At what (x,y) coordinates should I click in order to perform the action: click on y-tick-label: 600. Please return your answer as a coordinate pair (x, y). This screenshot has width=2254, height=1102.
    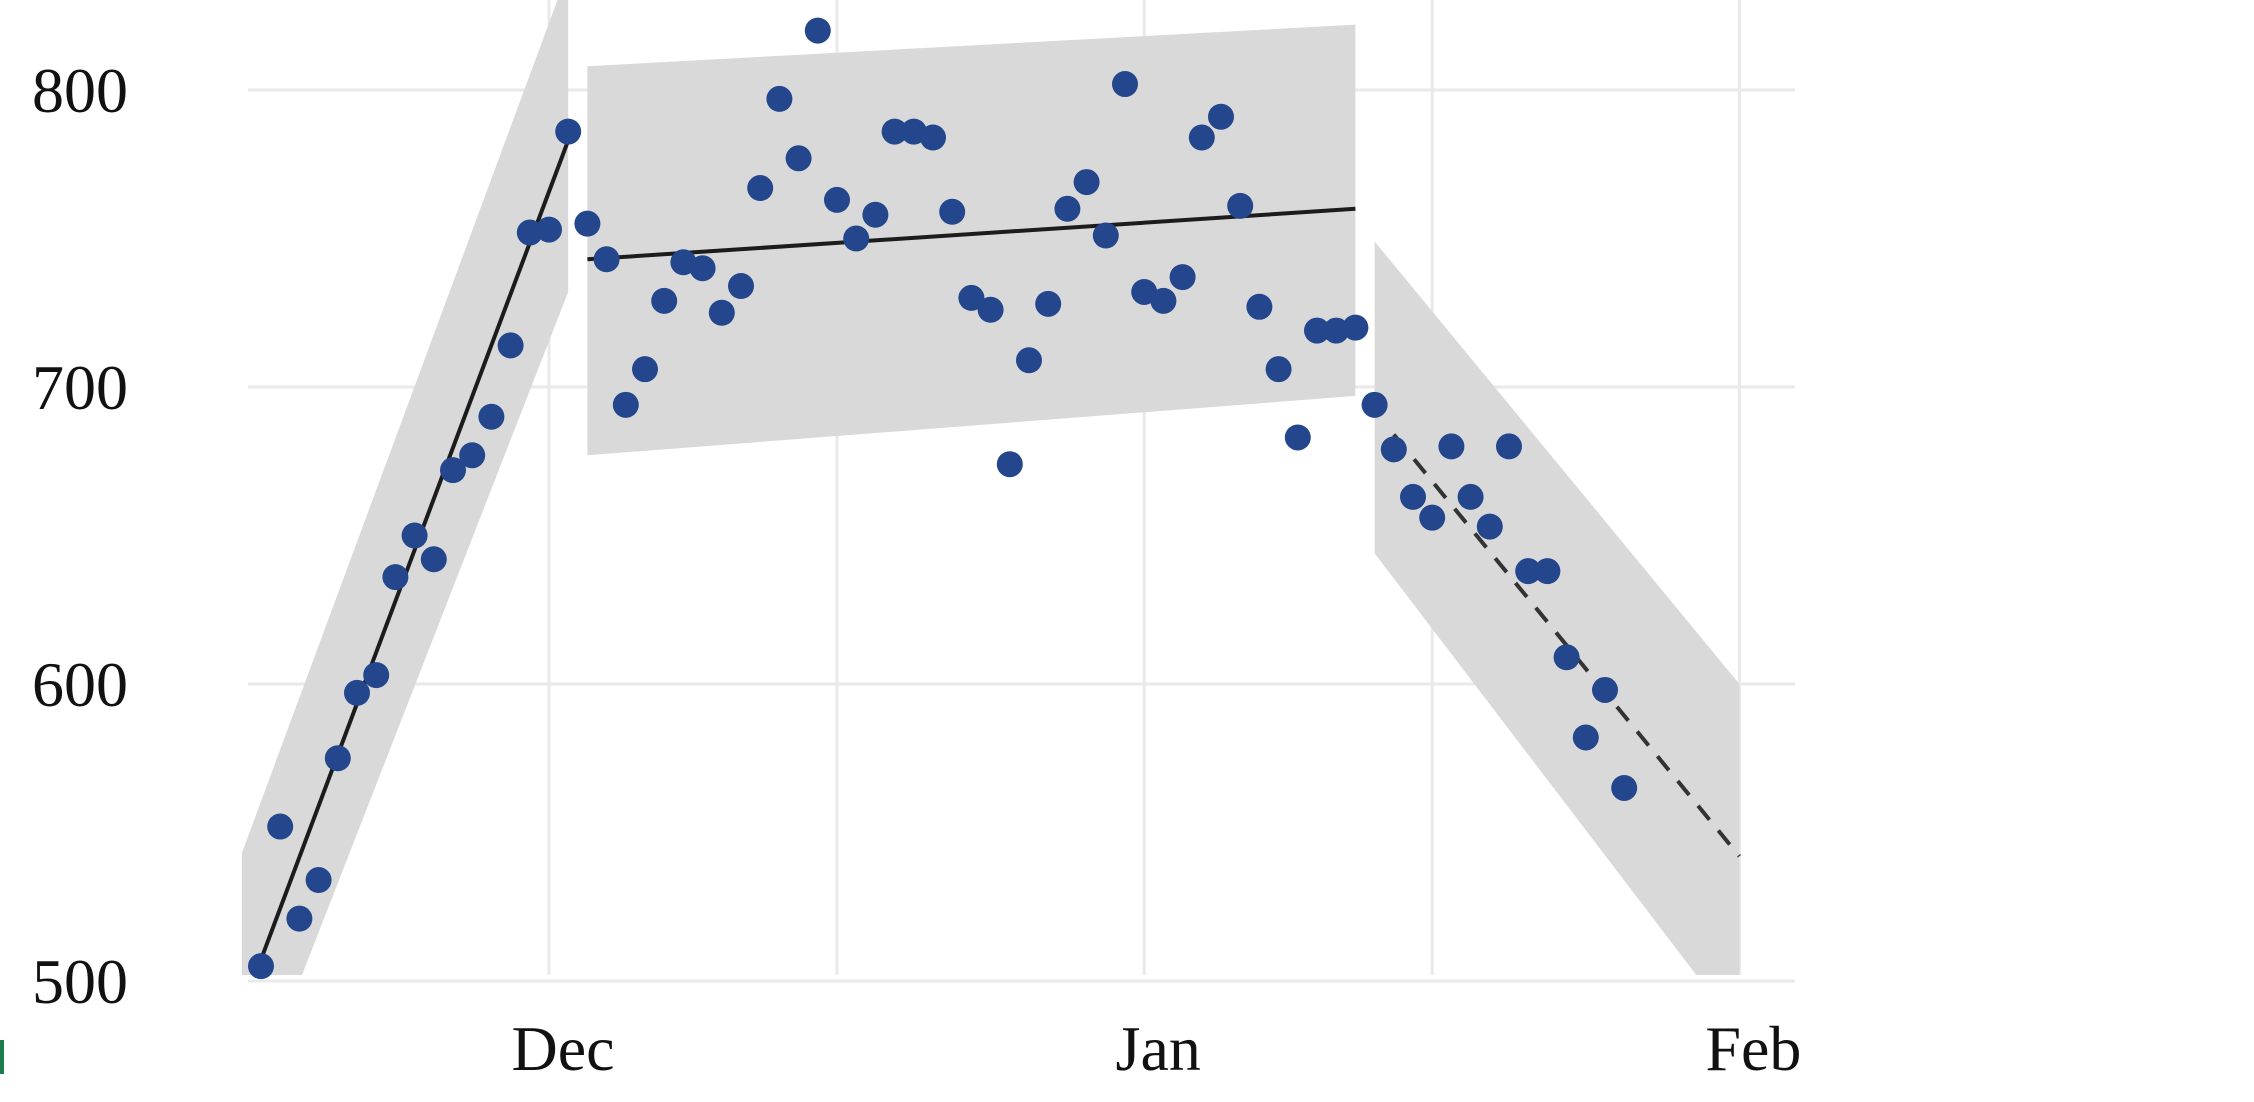
    Looking at the image, I should click on (80, 684).